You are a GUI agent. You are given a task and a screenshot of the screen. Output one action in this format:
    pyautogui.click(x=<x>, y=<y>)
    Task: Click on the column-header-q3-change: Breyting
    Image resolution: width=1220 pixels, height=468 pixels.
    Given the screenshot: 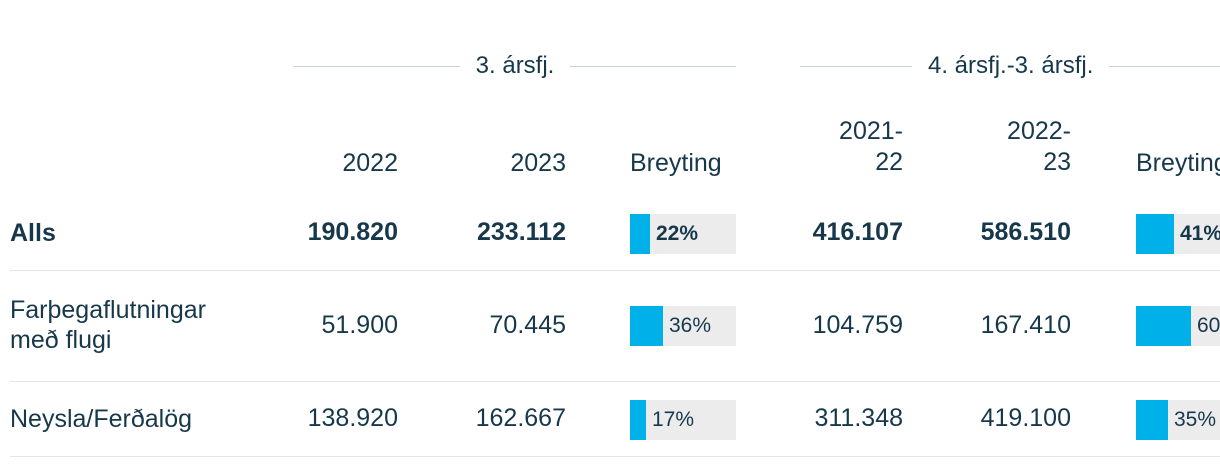 What is the action you would take?
    pyautogui.click(x=676, y=163)
    